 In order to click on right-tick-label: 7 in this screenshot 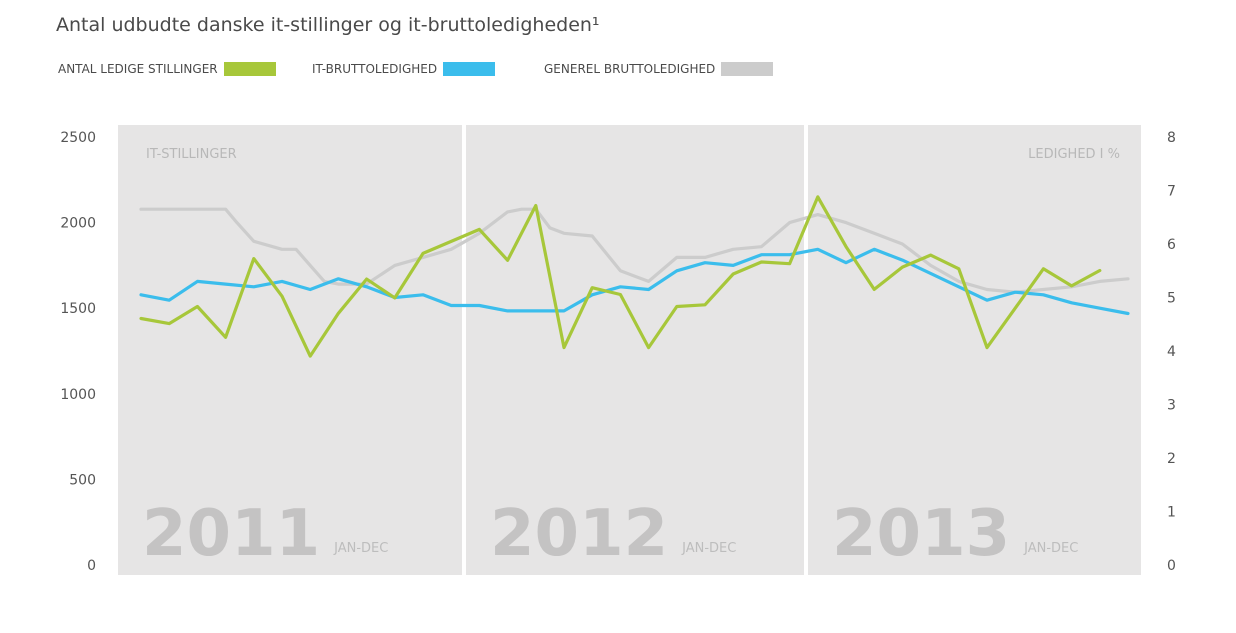, I will do `click(1171, 192)`.